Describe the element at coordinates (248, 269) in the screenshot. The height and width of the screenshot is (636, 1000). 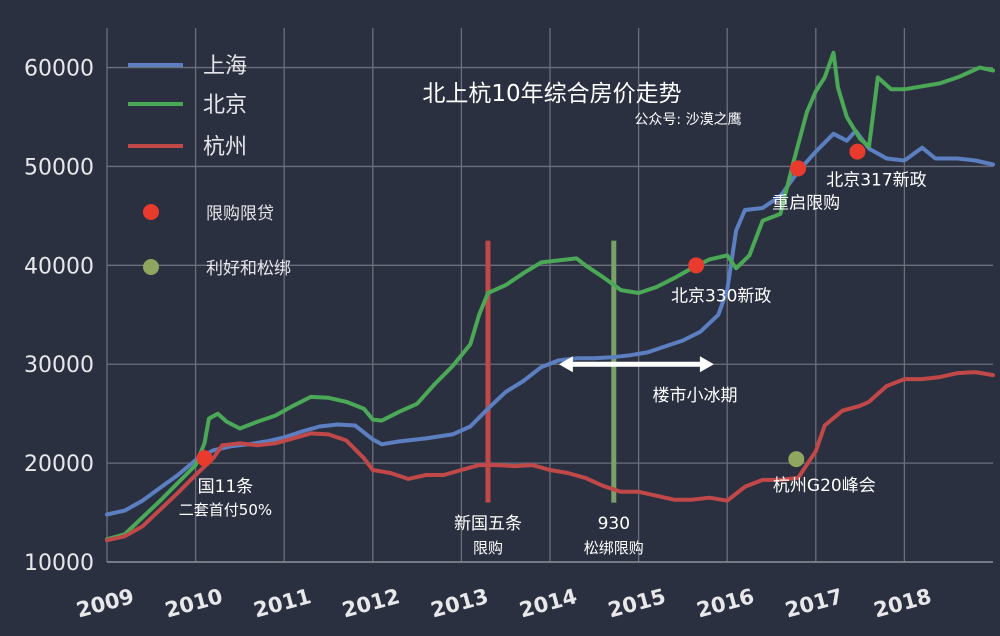
I see `legend-label-easing: 利好和松绑` at that location.